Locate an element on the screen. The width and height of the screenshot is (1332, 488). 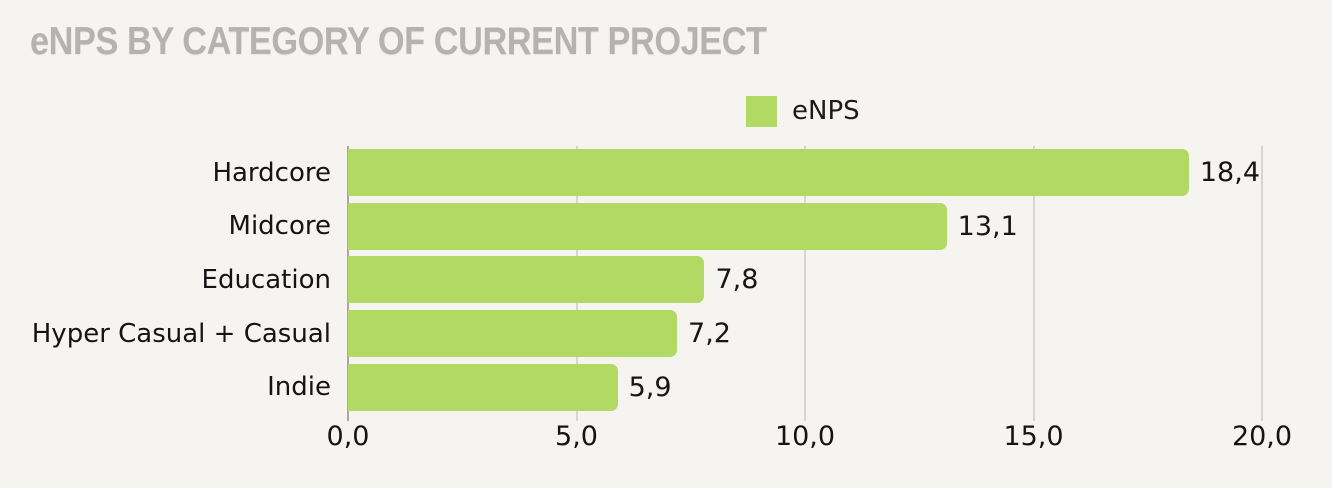
bar-hardcore is located at coordinates (768, 173).